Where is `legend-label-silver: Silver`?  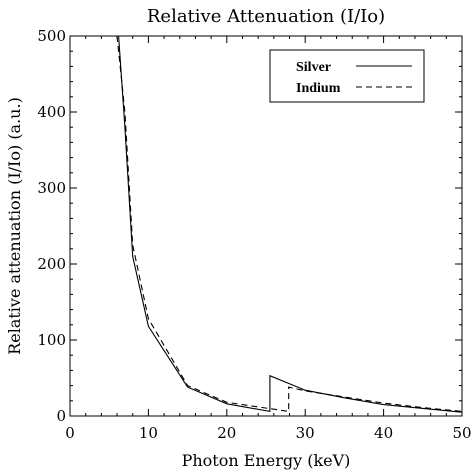 legend-label-silver: Silver is located at coordinates (313, 67).